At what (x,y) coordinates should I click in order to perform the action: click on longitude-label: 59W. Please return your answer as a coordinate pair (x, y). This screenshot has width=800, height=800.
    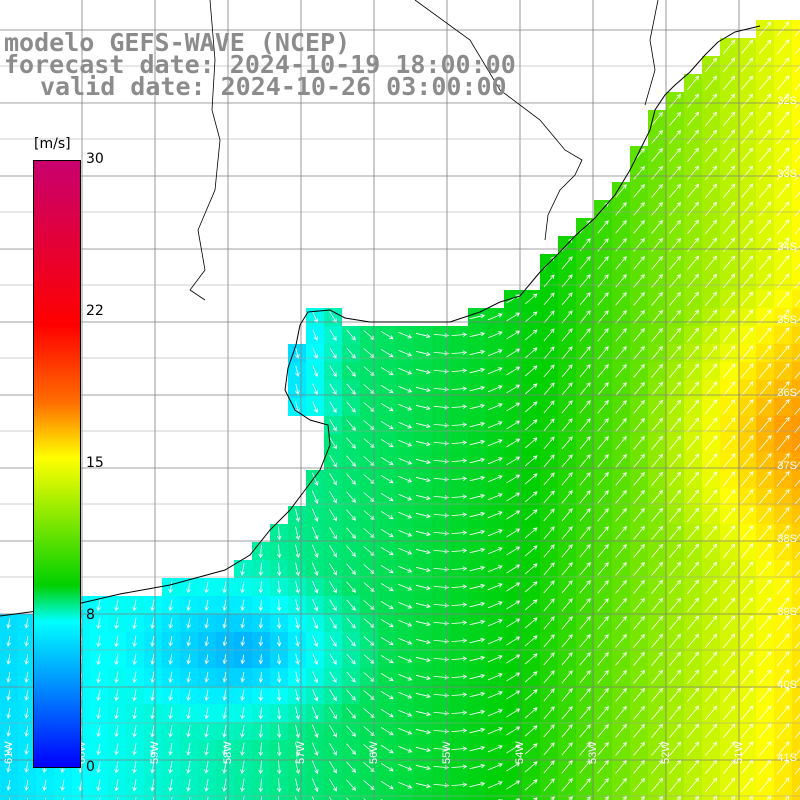
    Looking at the image, I should click on (155, 752).